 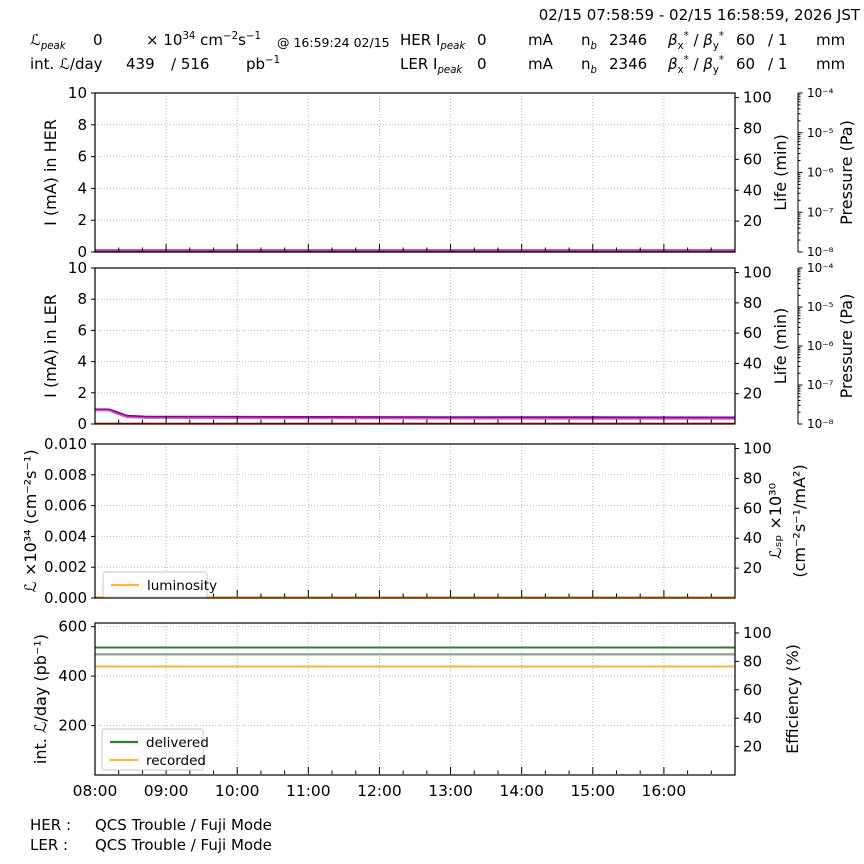 I want to click on y-tick-label: 0.002, so click(x=65, y=567).